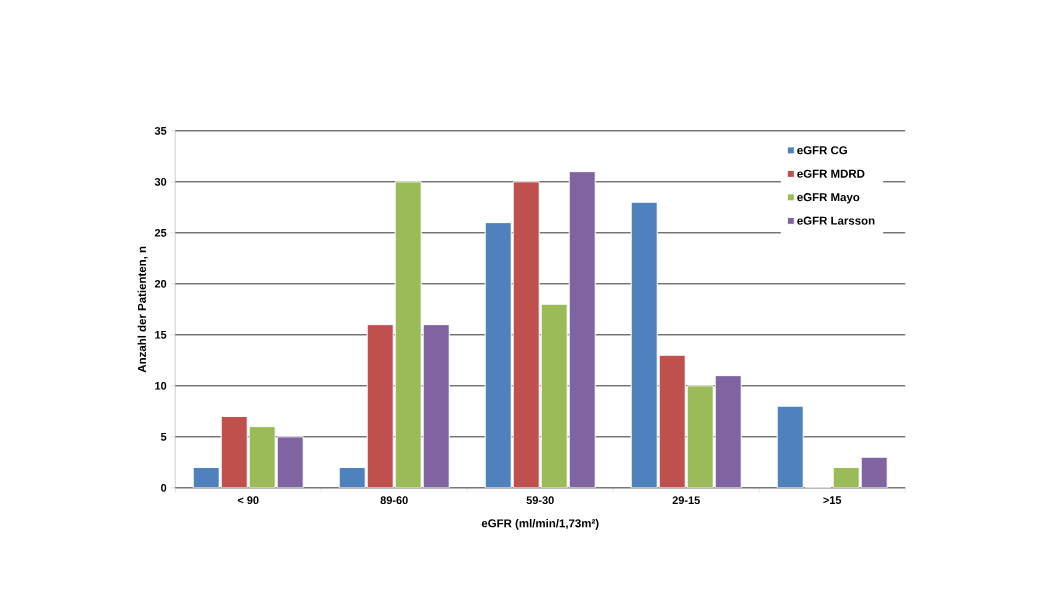 The height and width of the screenshot is (598, 1052). I want to click on x-tick-label: >15, so click(832, 500).